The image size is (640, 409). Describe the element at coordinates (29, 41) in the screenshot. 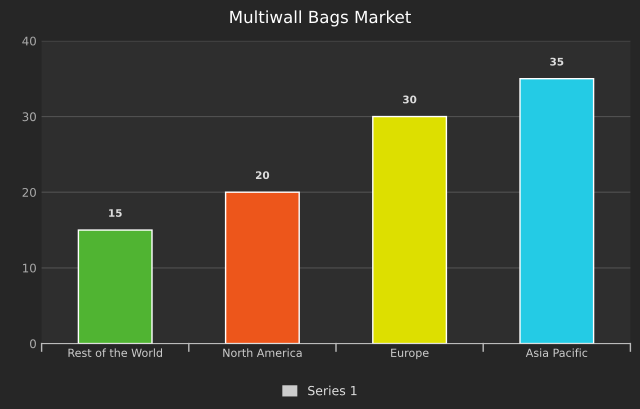

I see `y-tick-label: 40` at that location.